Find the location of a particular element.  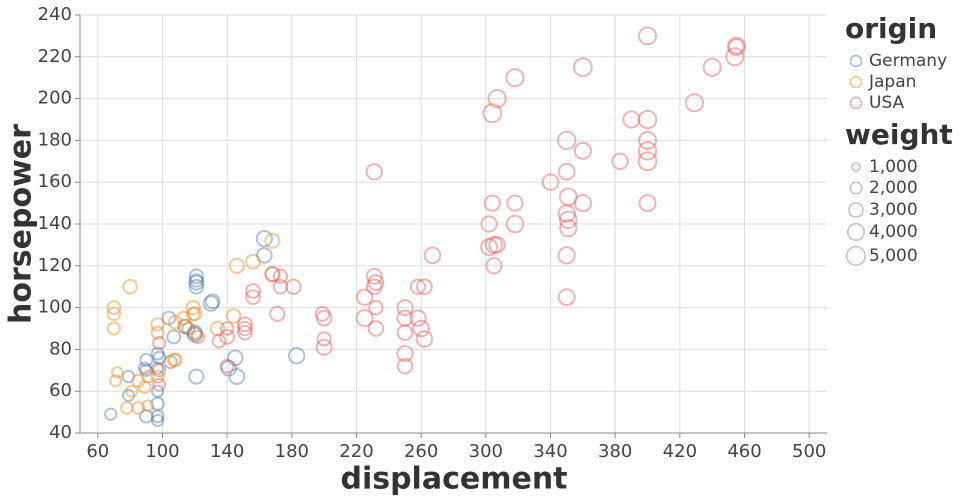

x-tick-label: 220 is located at coordinates (356, 451).